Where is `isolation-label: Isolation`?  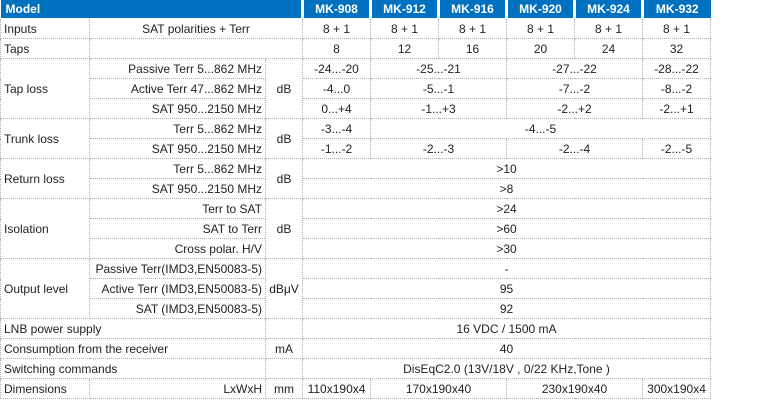 isolation-label: Isolation is located at coordinates (45, 228).